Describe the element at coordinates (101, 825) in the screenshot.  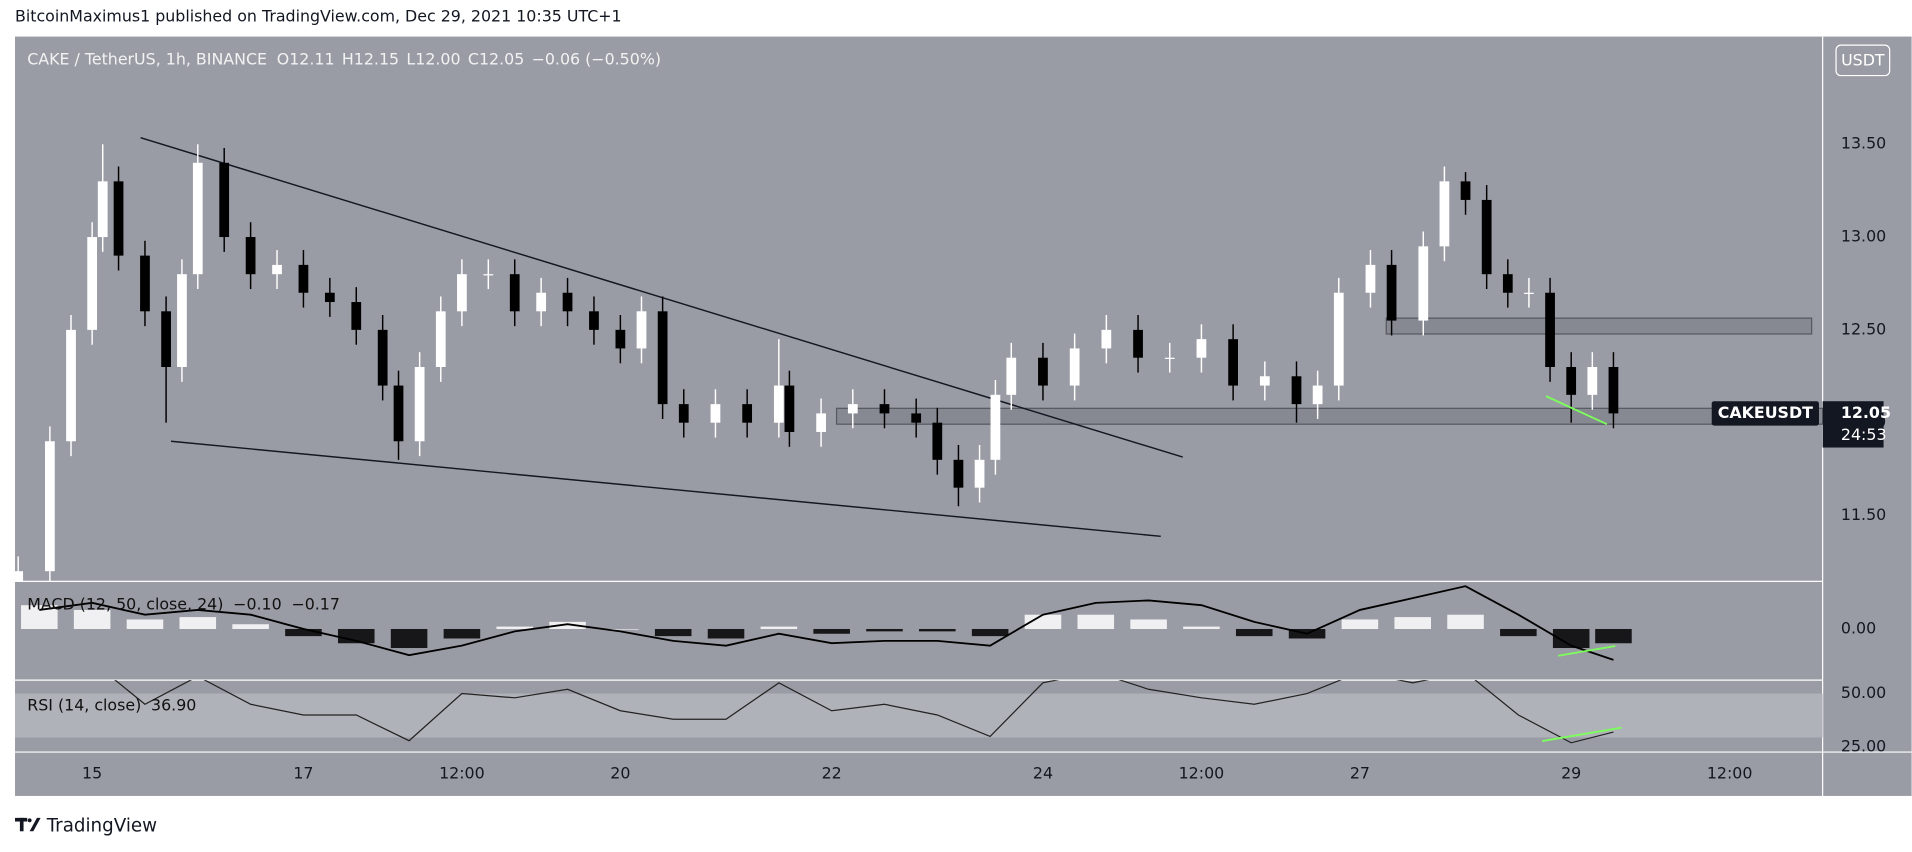
I see `footer: TradingView` at that location.